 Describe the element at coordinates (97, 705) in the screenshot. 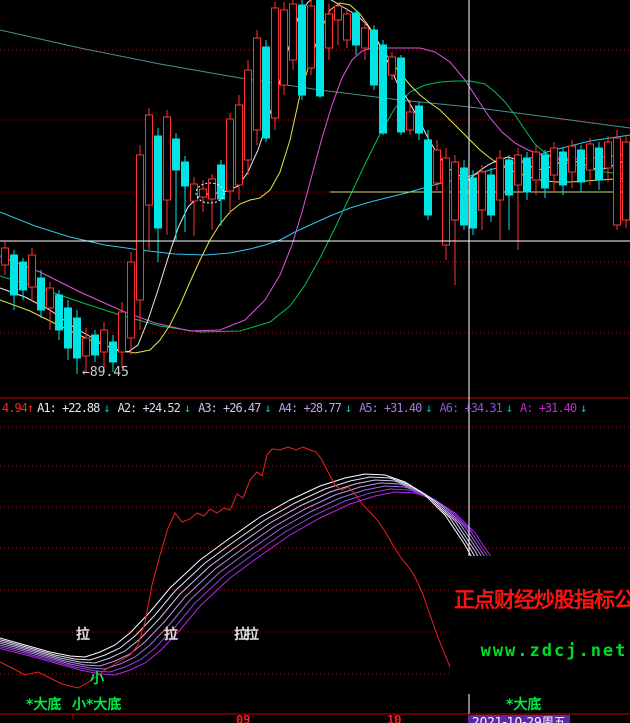

I see `big-bottom-signal-2: 小*大底` at that location.